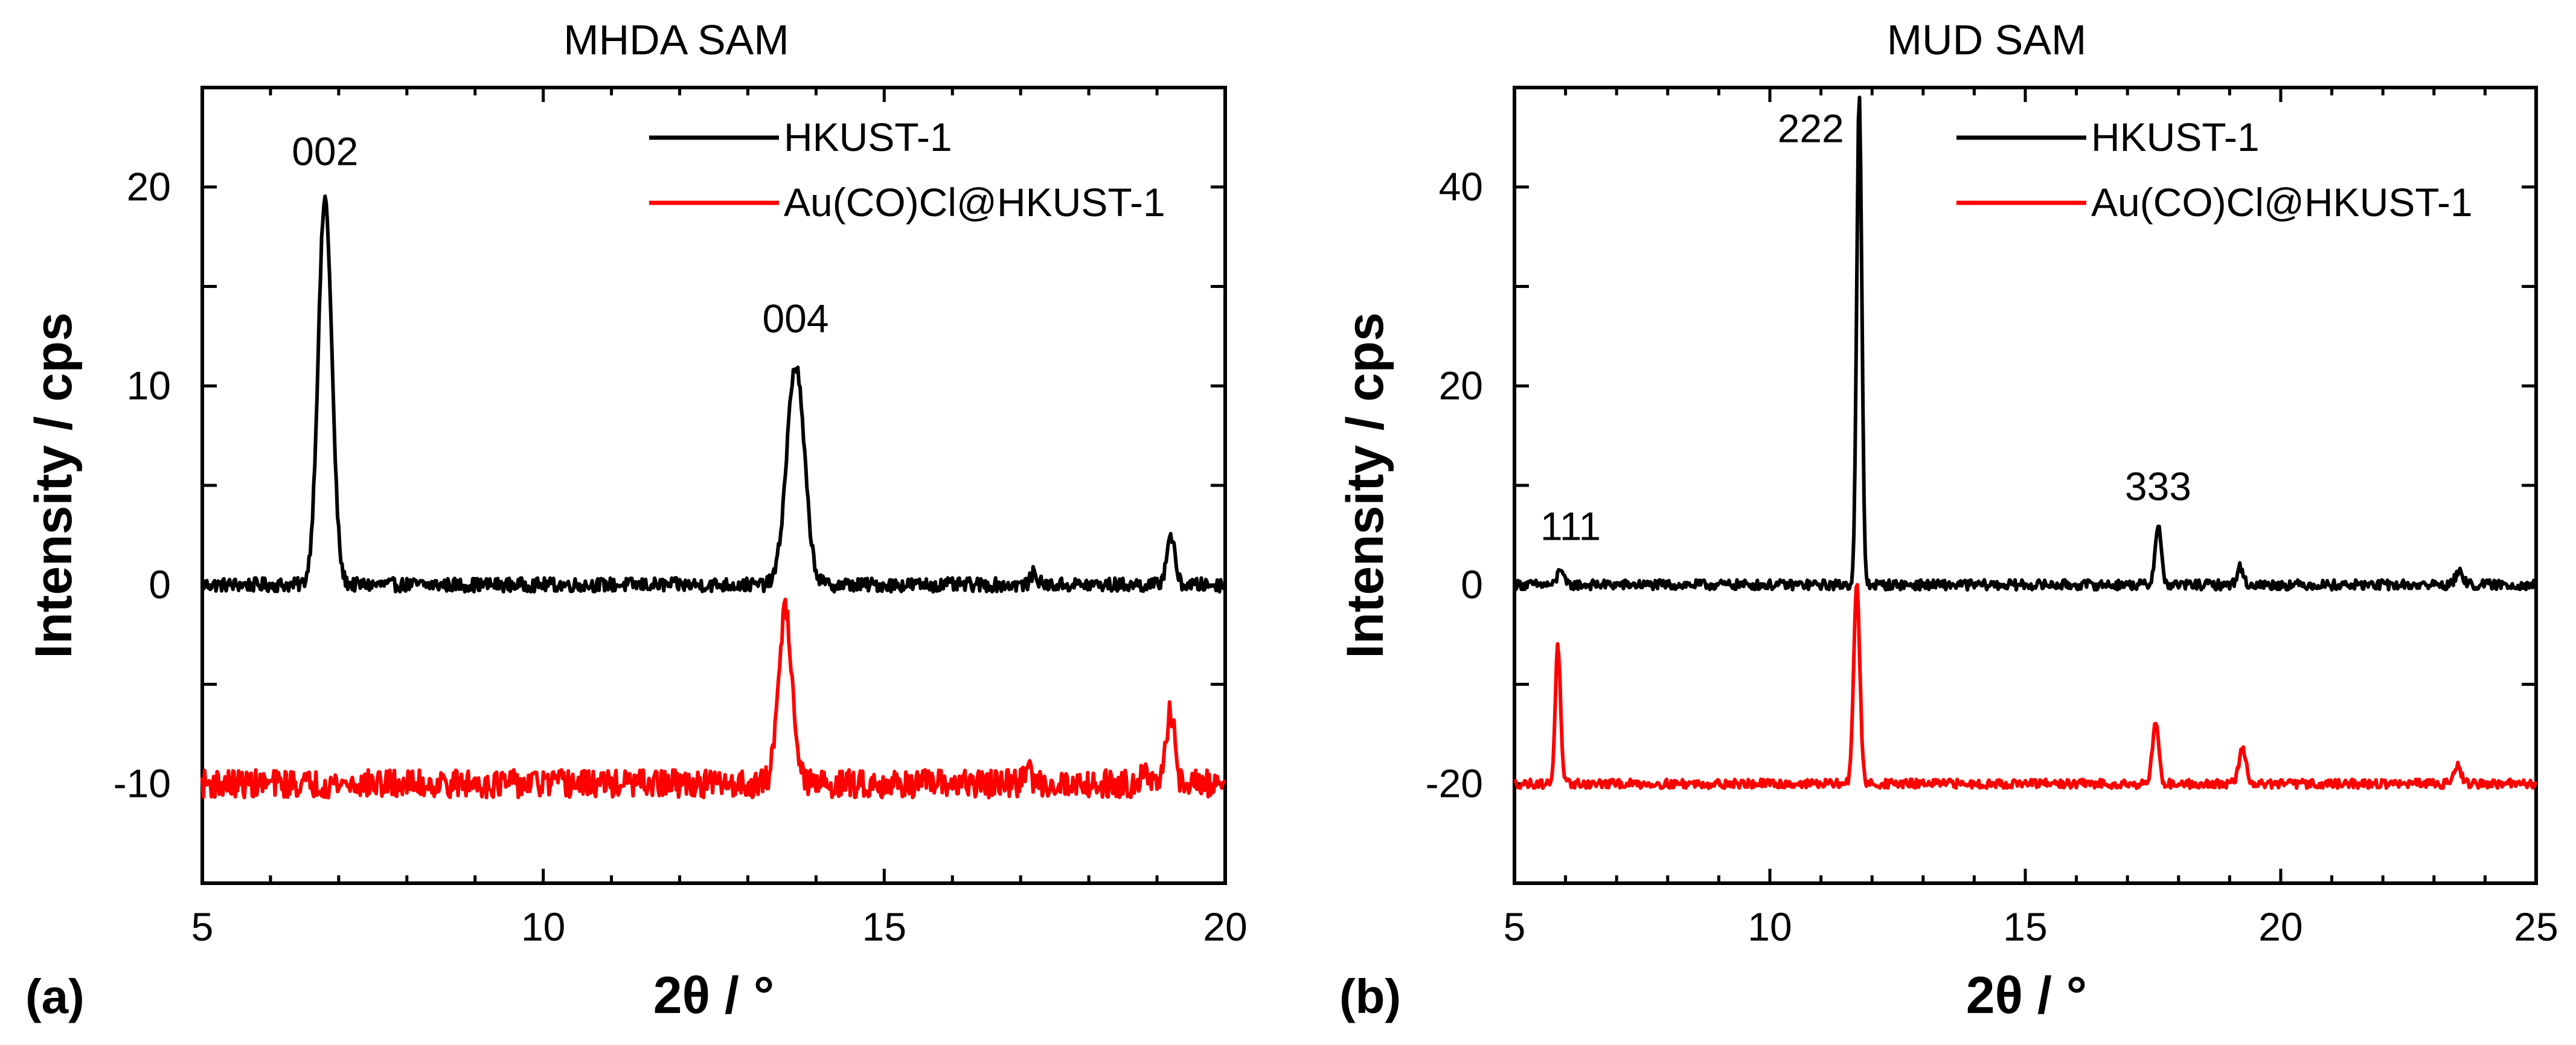 This screenshot has height=1045, width=2576. Describe the element at coordinates (560, 235) in the screenshot. I see `annotations-a: 002 004` at that location.